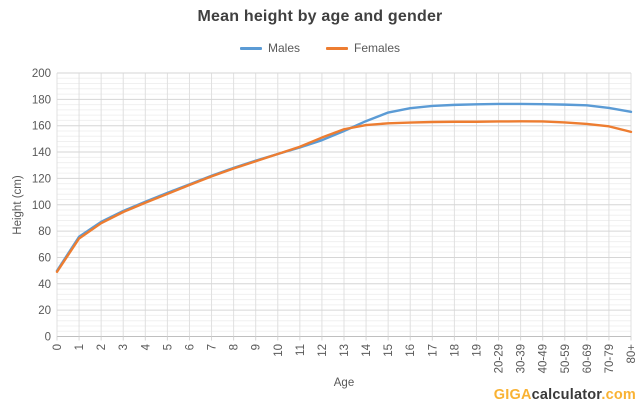  I want to click on x-tick-label: 50-59, so click(566, 358).